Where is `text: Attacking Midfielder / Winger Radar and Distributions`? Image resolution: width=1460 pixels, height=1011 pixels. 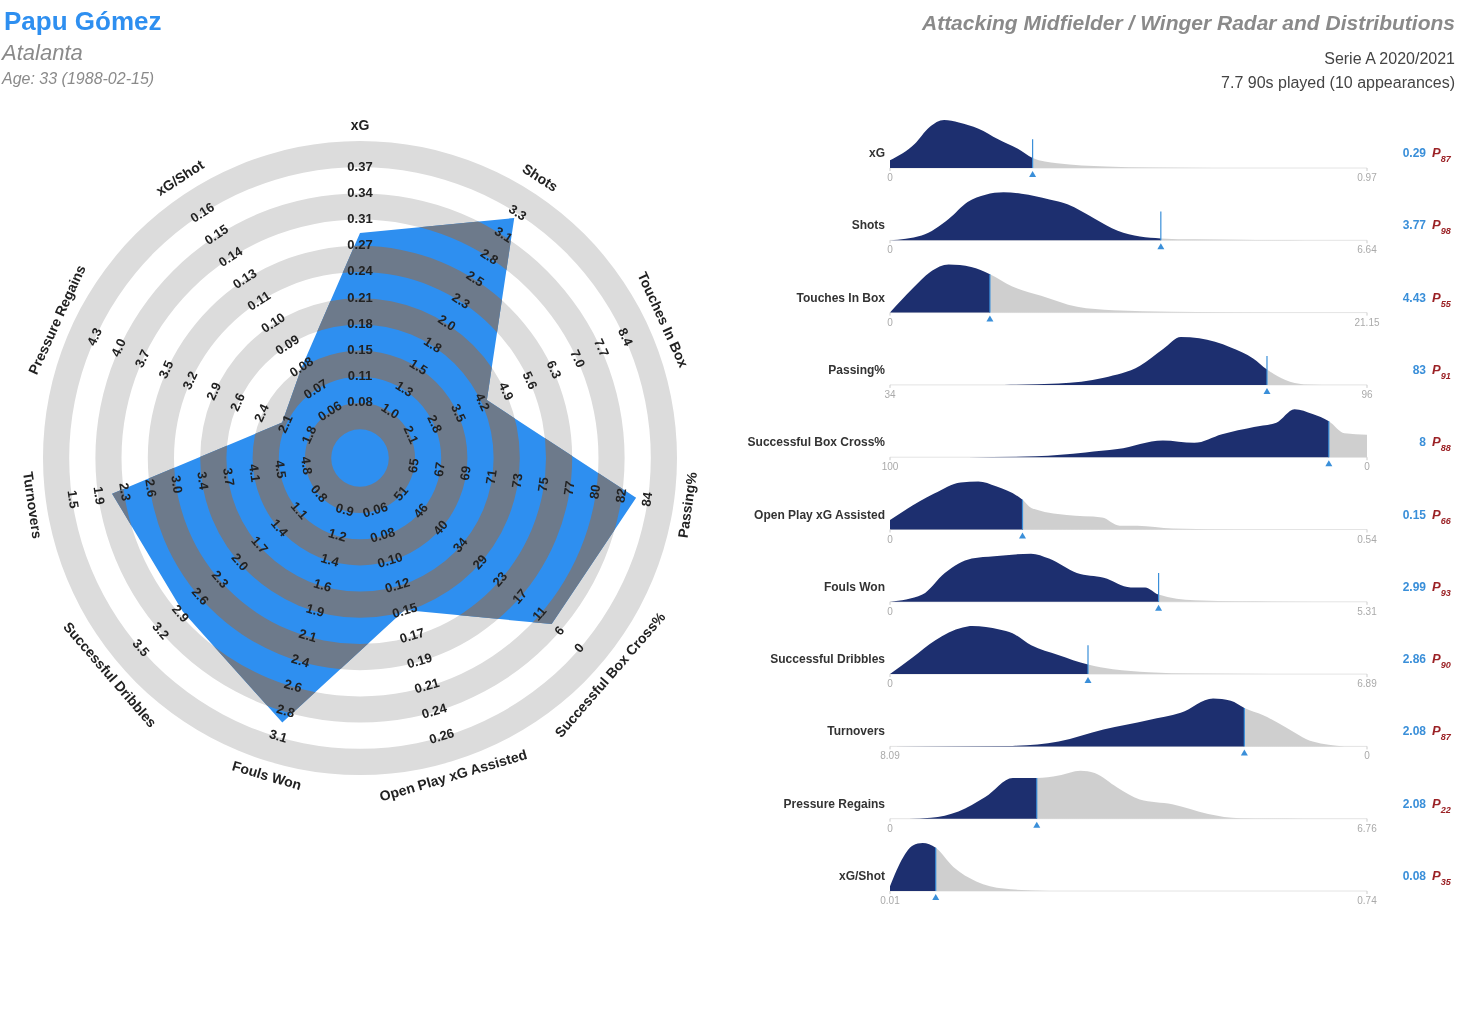
text: Attacking Midfielder / Winger Radar and Distributions is located at coordinates (1187, 22).